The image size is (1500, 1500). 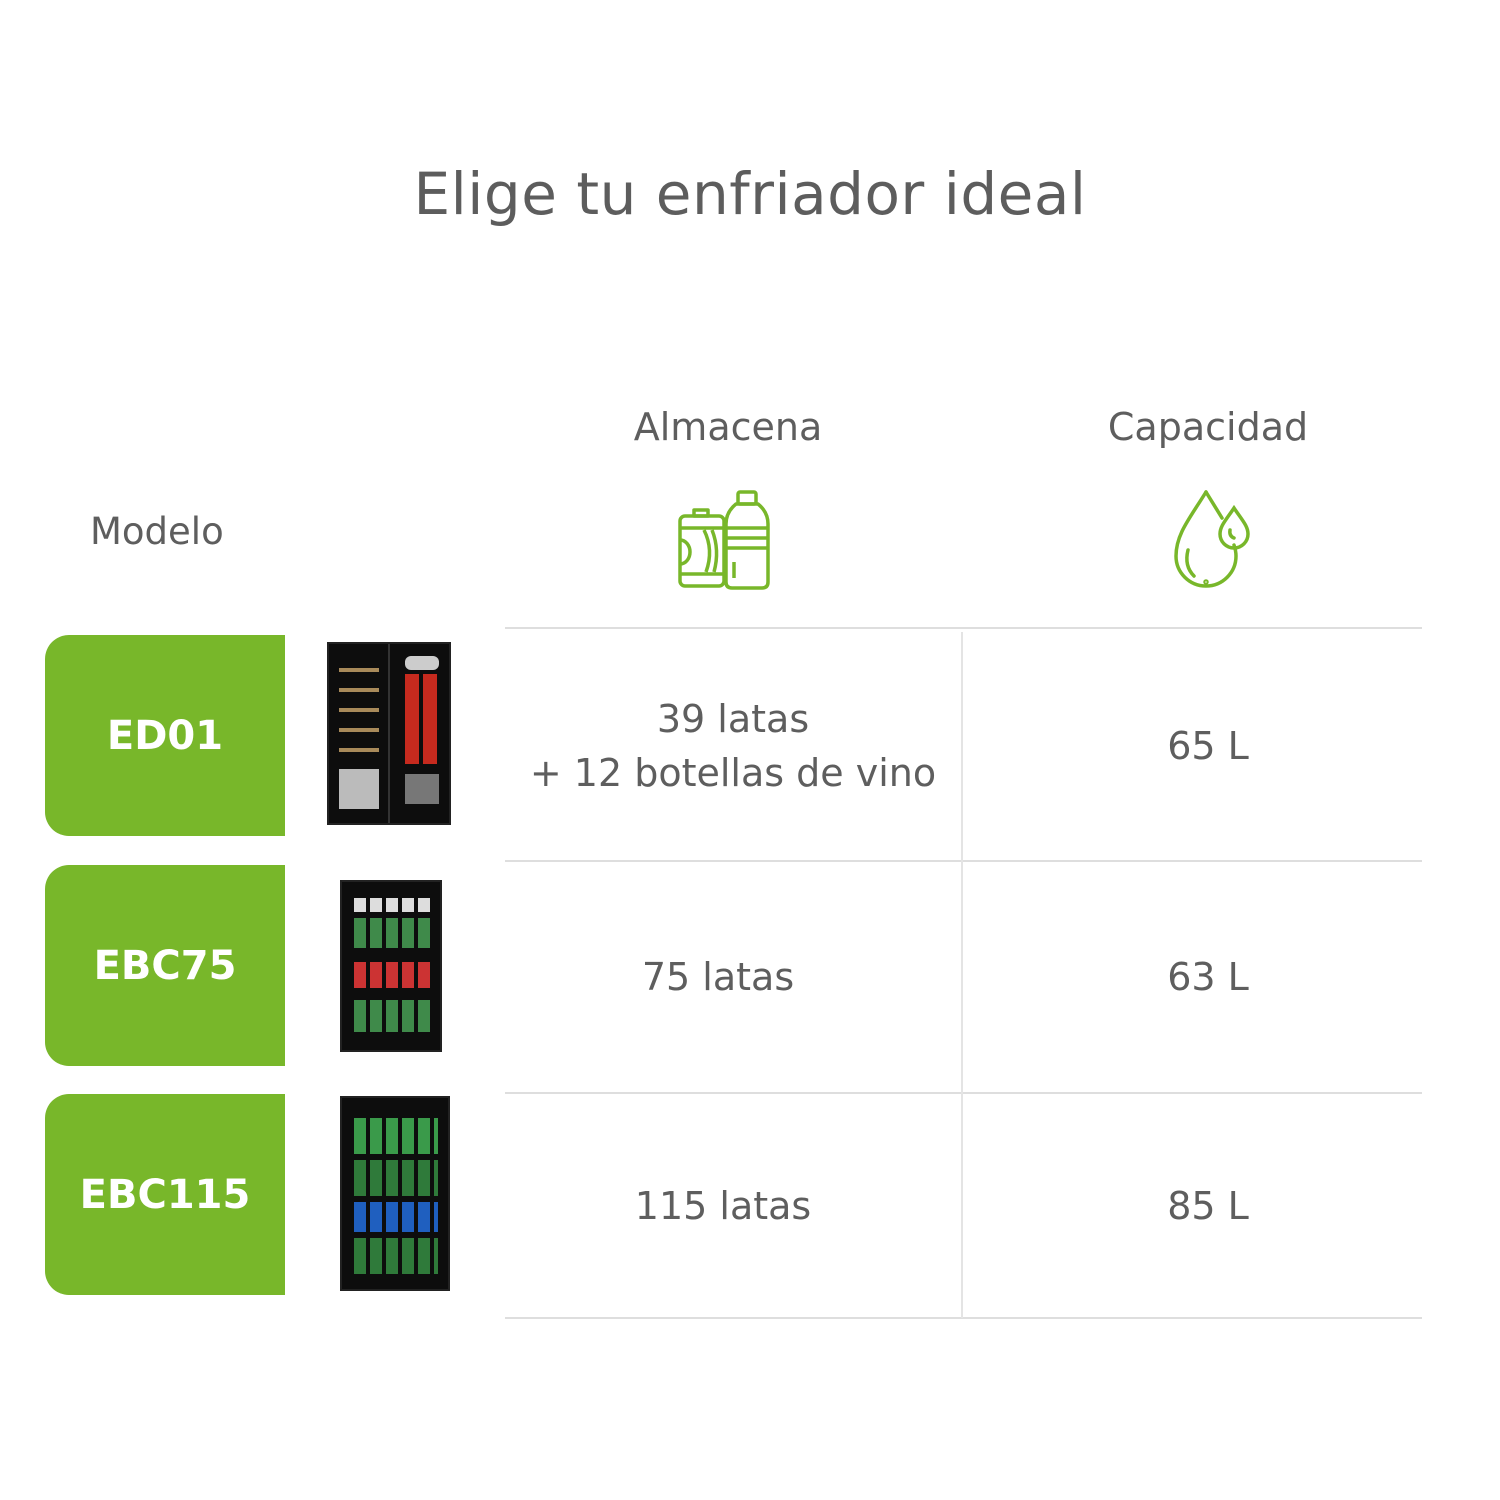 I want to click on product-image-ebc75, so click(x=391, y=966).